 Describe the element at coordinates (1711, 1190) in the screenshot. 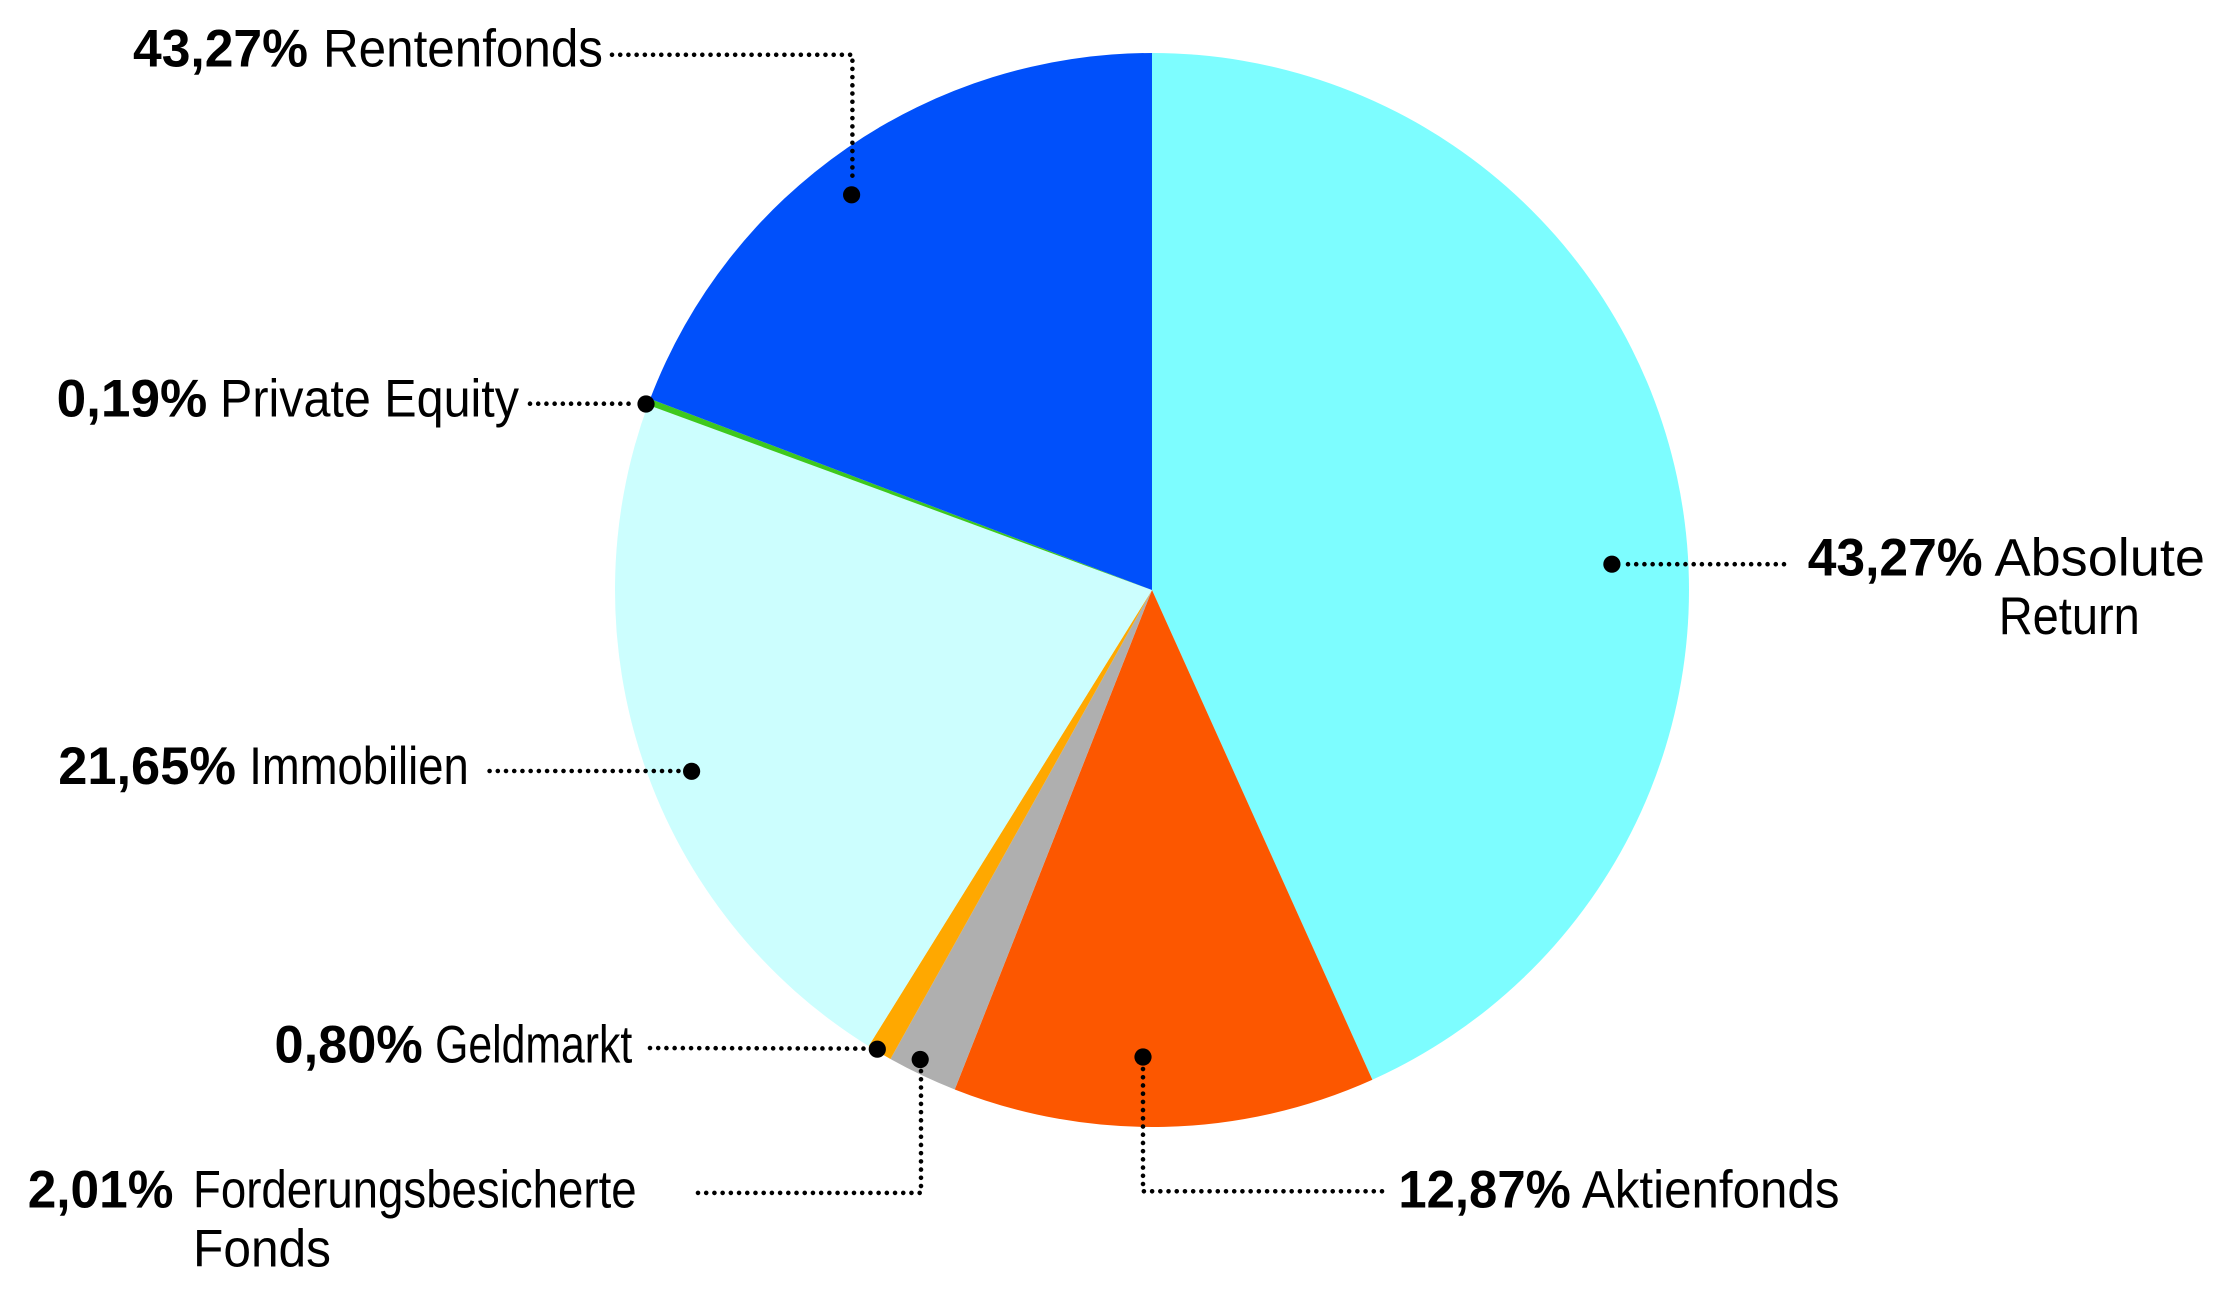

I see `svg-text: Aktienfonds` at that location.